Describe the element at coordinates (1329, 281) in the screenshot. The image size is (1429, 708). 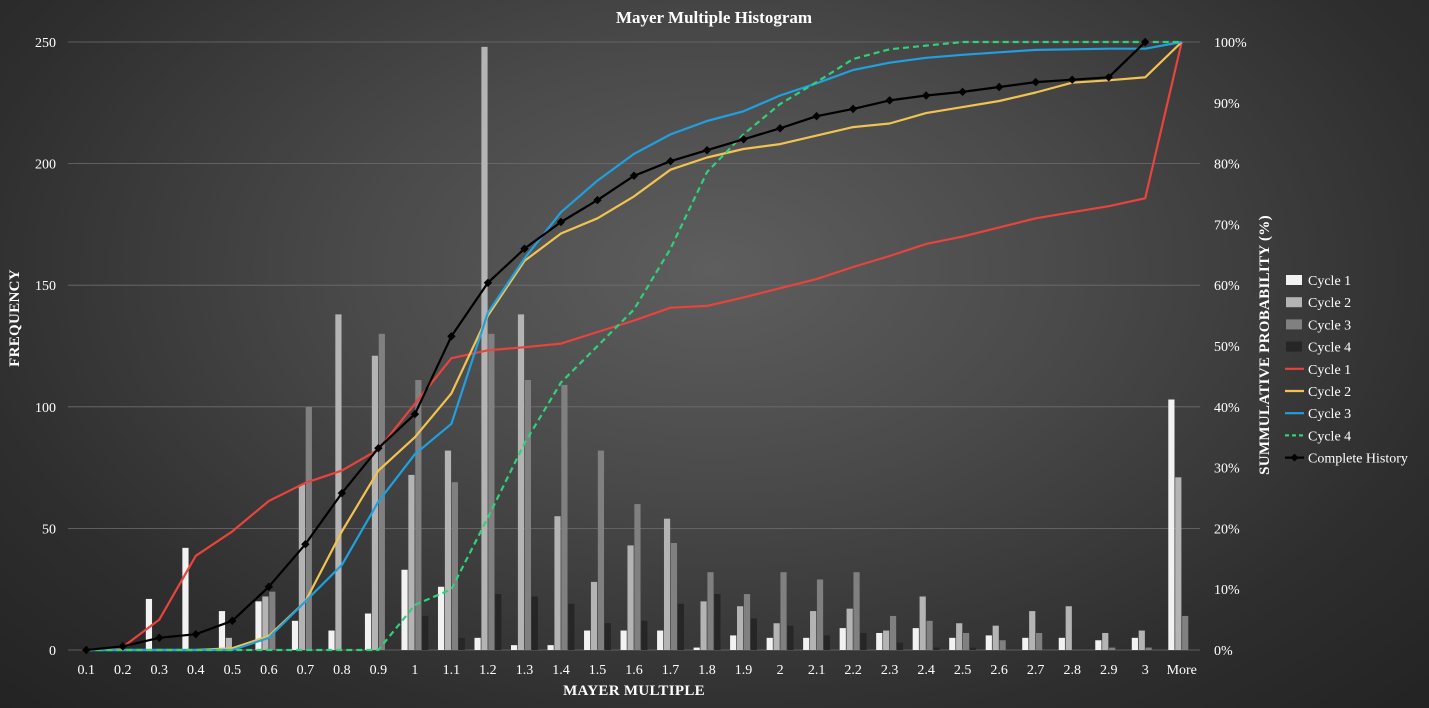
I see `legend-label: Cycle 1` at that location.